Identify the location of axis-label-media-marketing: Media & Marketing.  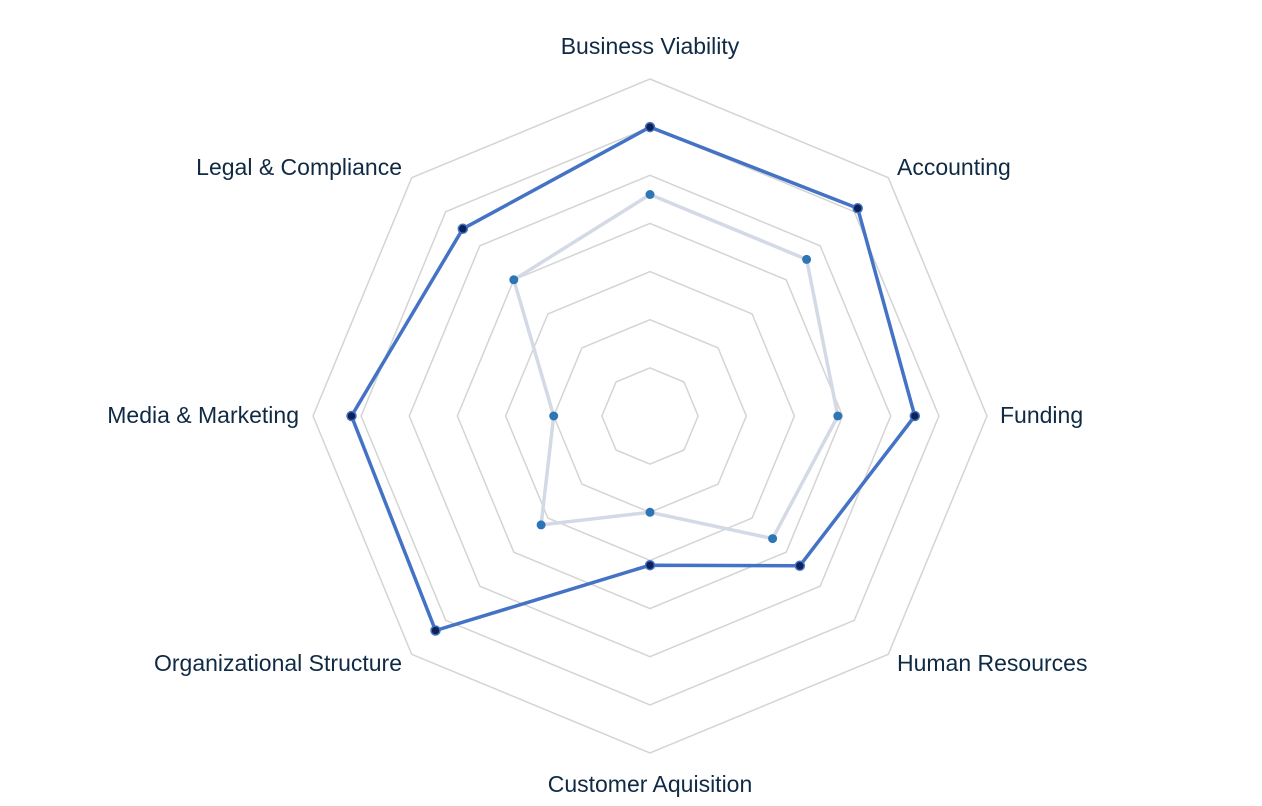
(203, 415).